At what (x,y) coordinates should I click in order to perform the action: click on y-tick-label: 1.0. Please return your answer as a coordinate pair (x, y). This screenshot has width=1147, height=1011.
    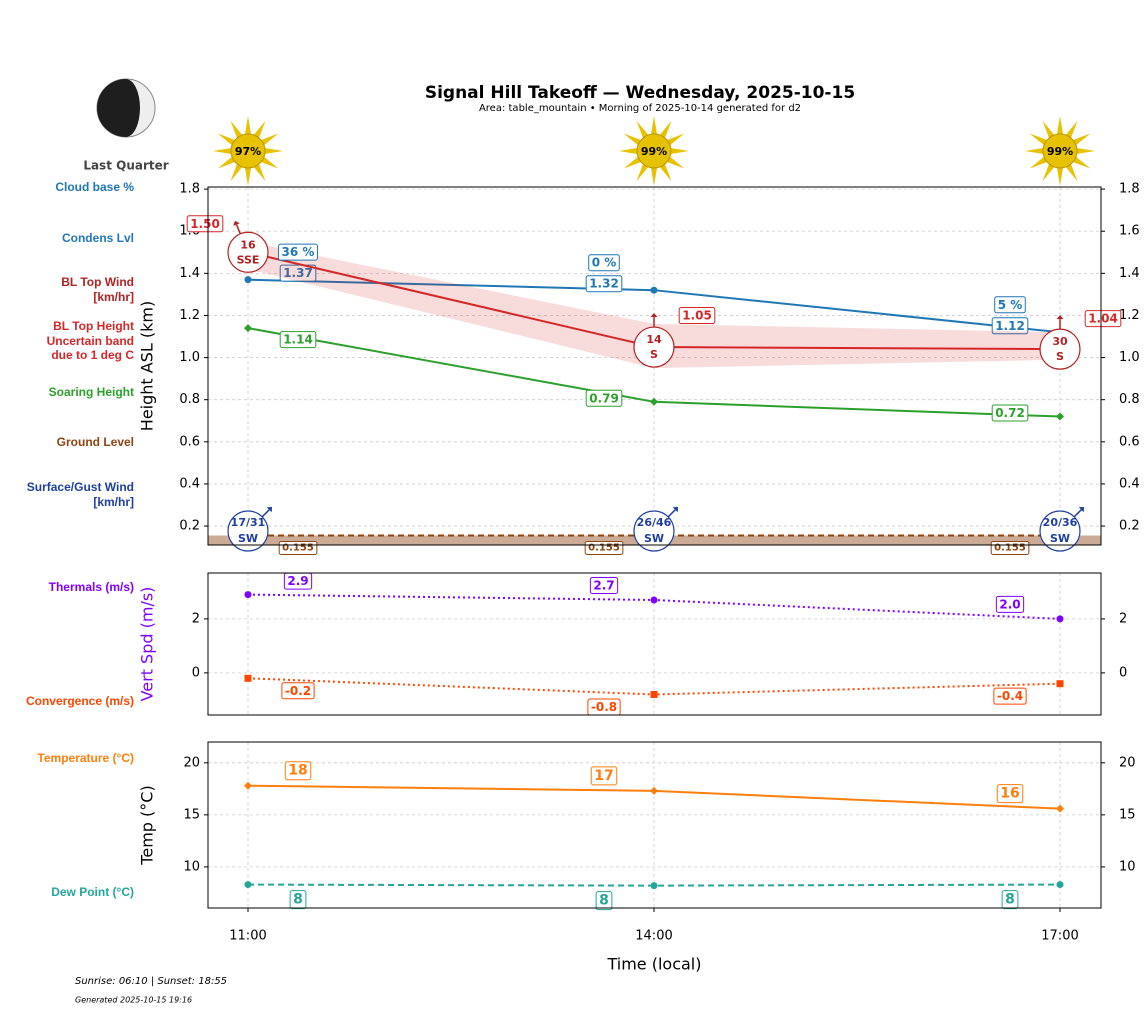
    Looking at the image, I should click on (189, 357).